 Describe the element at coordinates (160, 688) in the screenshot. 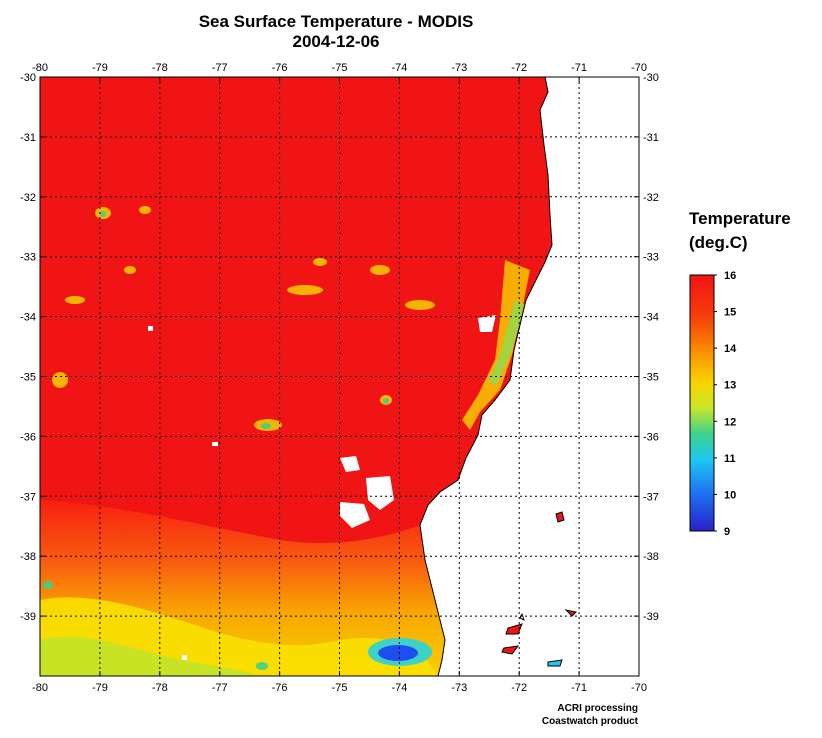

I see `lon-label-bottom: -78` at that location.